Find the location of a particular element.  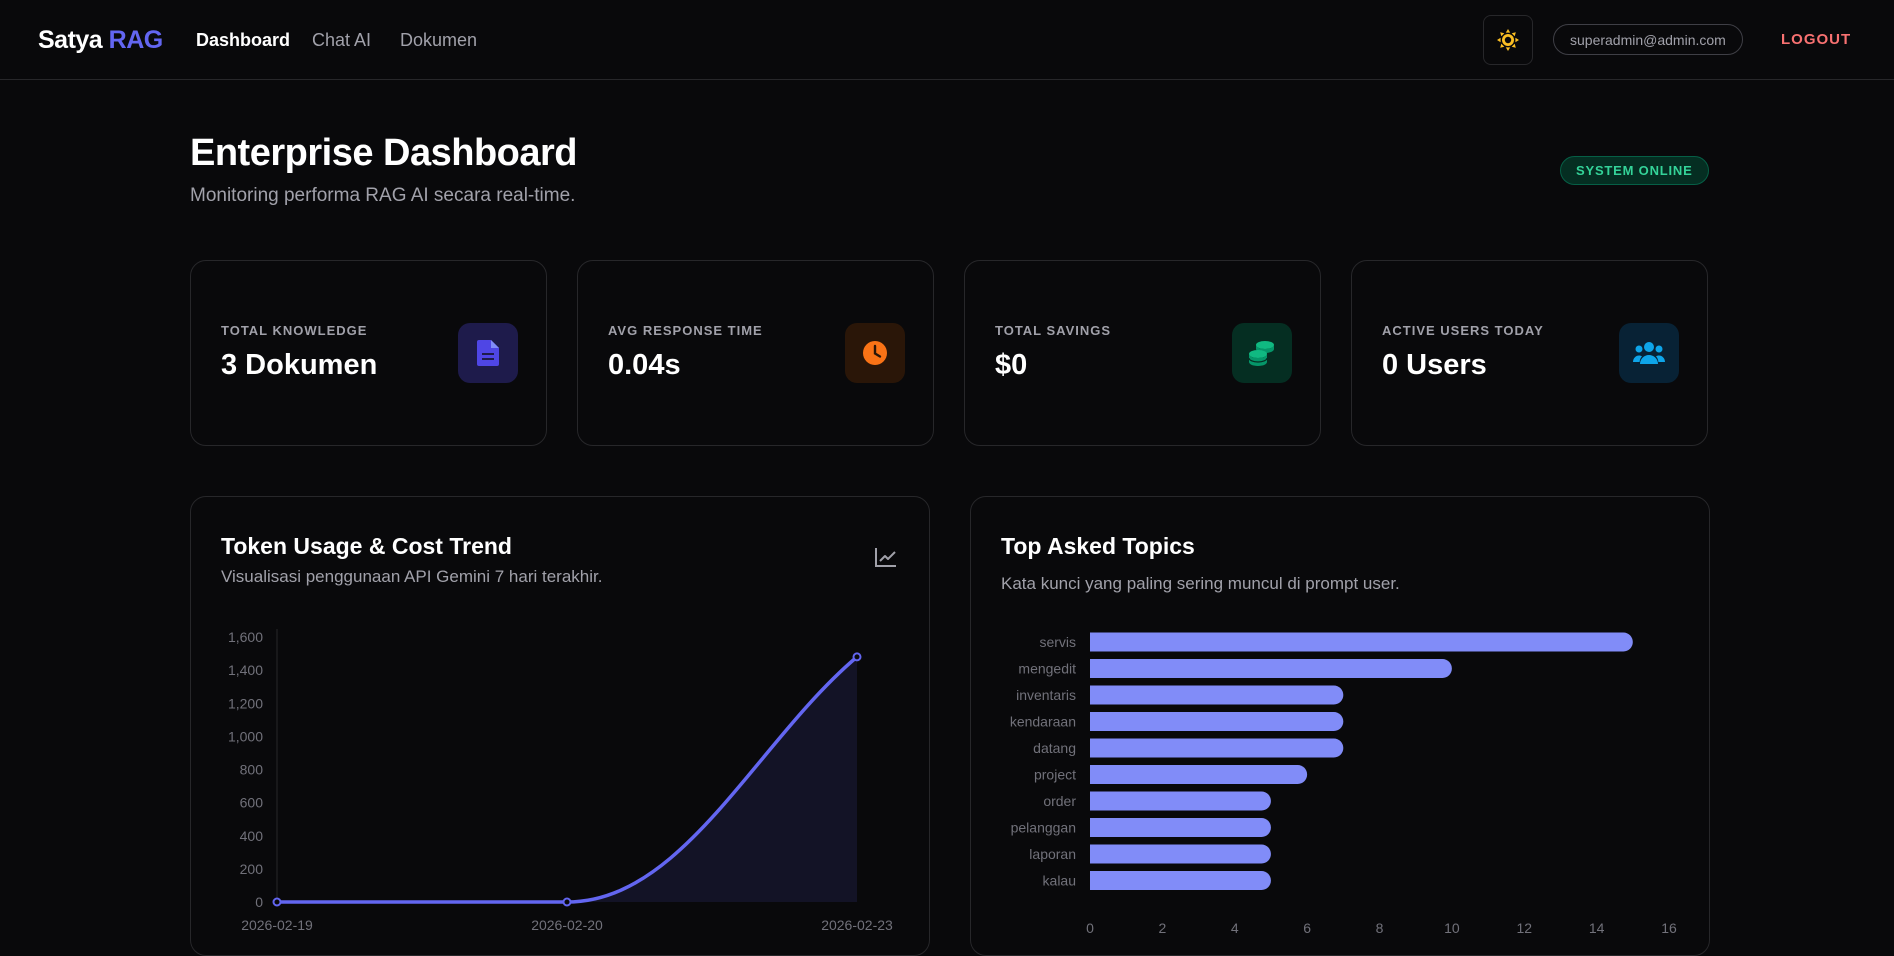

category-label: order is located at coordinates (1059, 801).